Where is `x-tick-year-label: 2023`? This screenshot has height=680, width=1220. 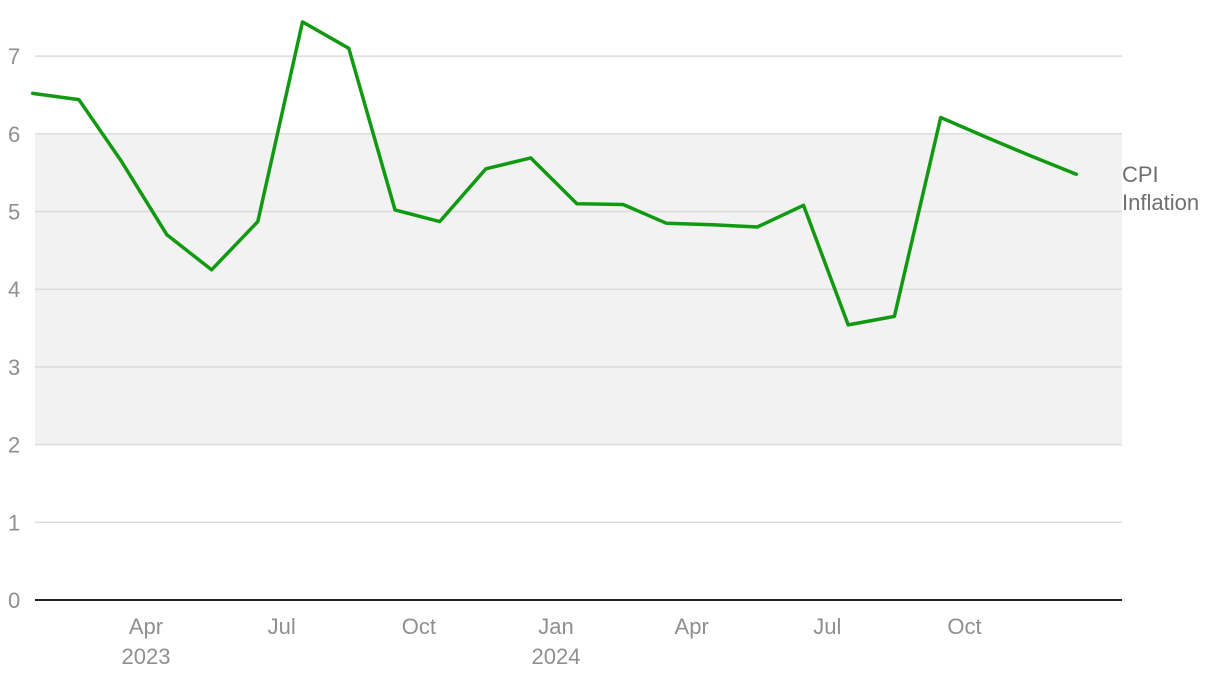 x-tick-year-label: 2023 is located at coordinates (146, 656).